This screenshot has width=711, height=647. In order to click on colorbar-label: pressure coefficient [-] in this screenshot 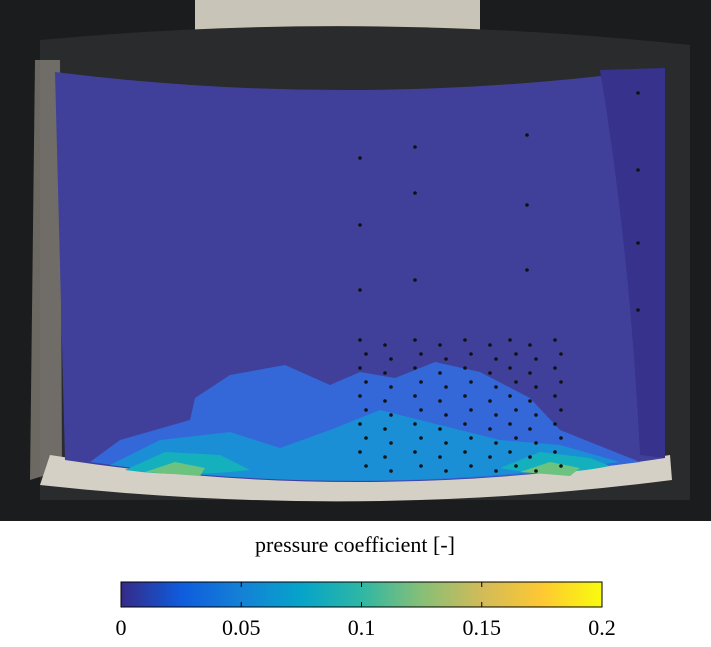, I will do `click(355, 544)`.